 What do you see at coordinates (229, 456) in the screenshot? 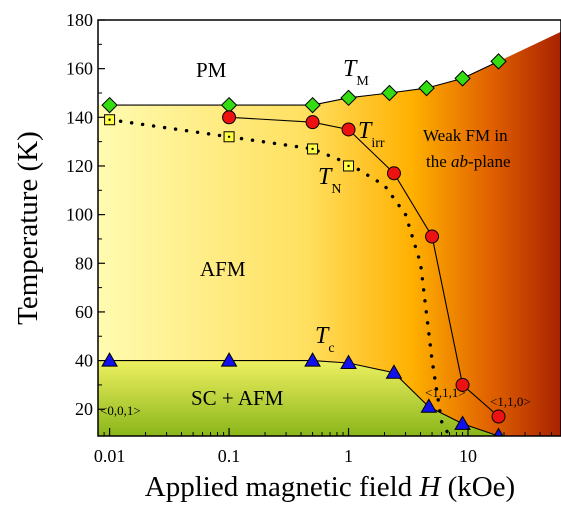
I see `x-tick-label: 0.1` at bounding box center [229, 456].